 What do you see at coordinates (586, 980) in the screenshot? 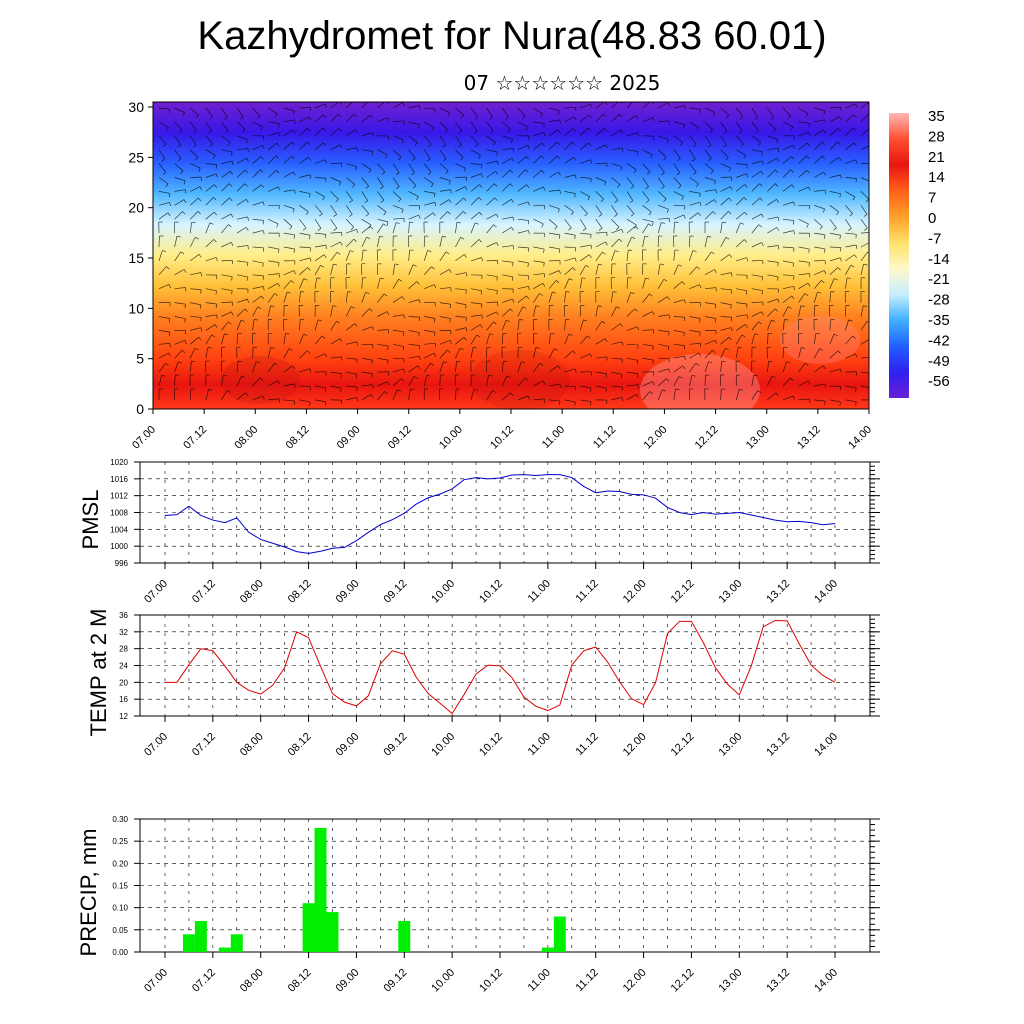
I see `x-tick-label: 11.12` at bounding box center [586, 980].